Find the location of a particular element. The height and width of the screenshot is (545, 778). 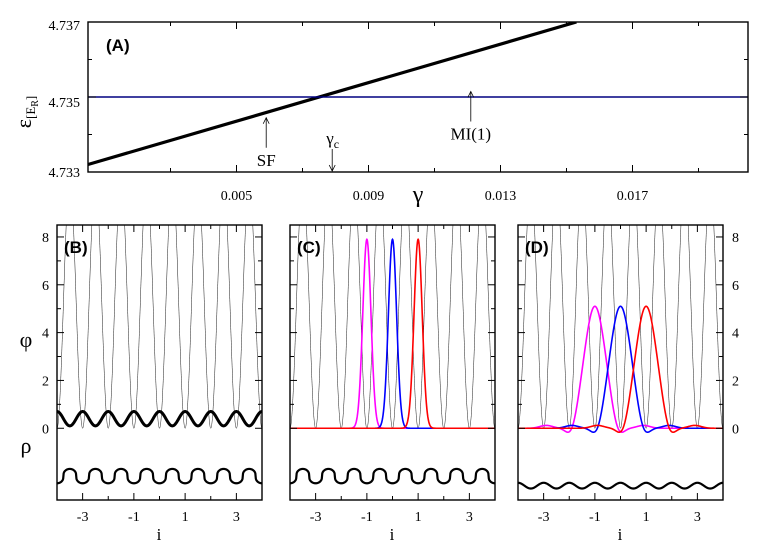

panel-c-lattice-potential is located at coordinates (392, 327).